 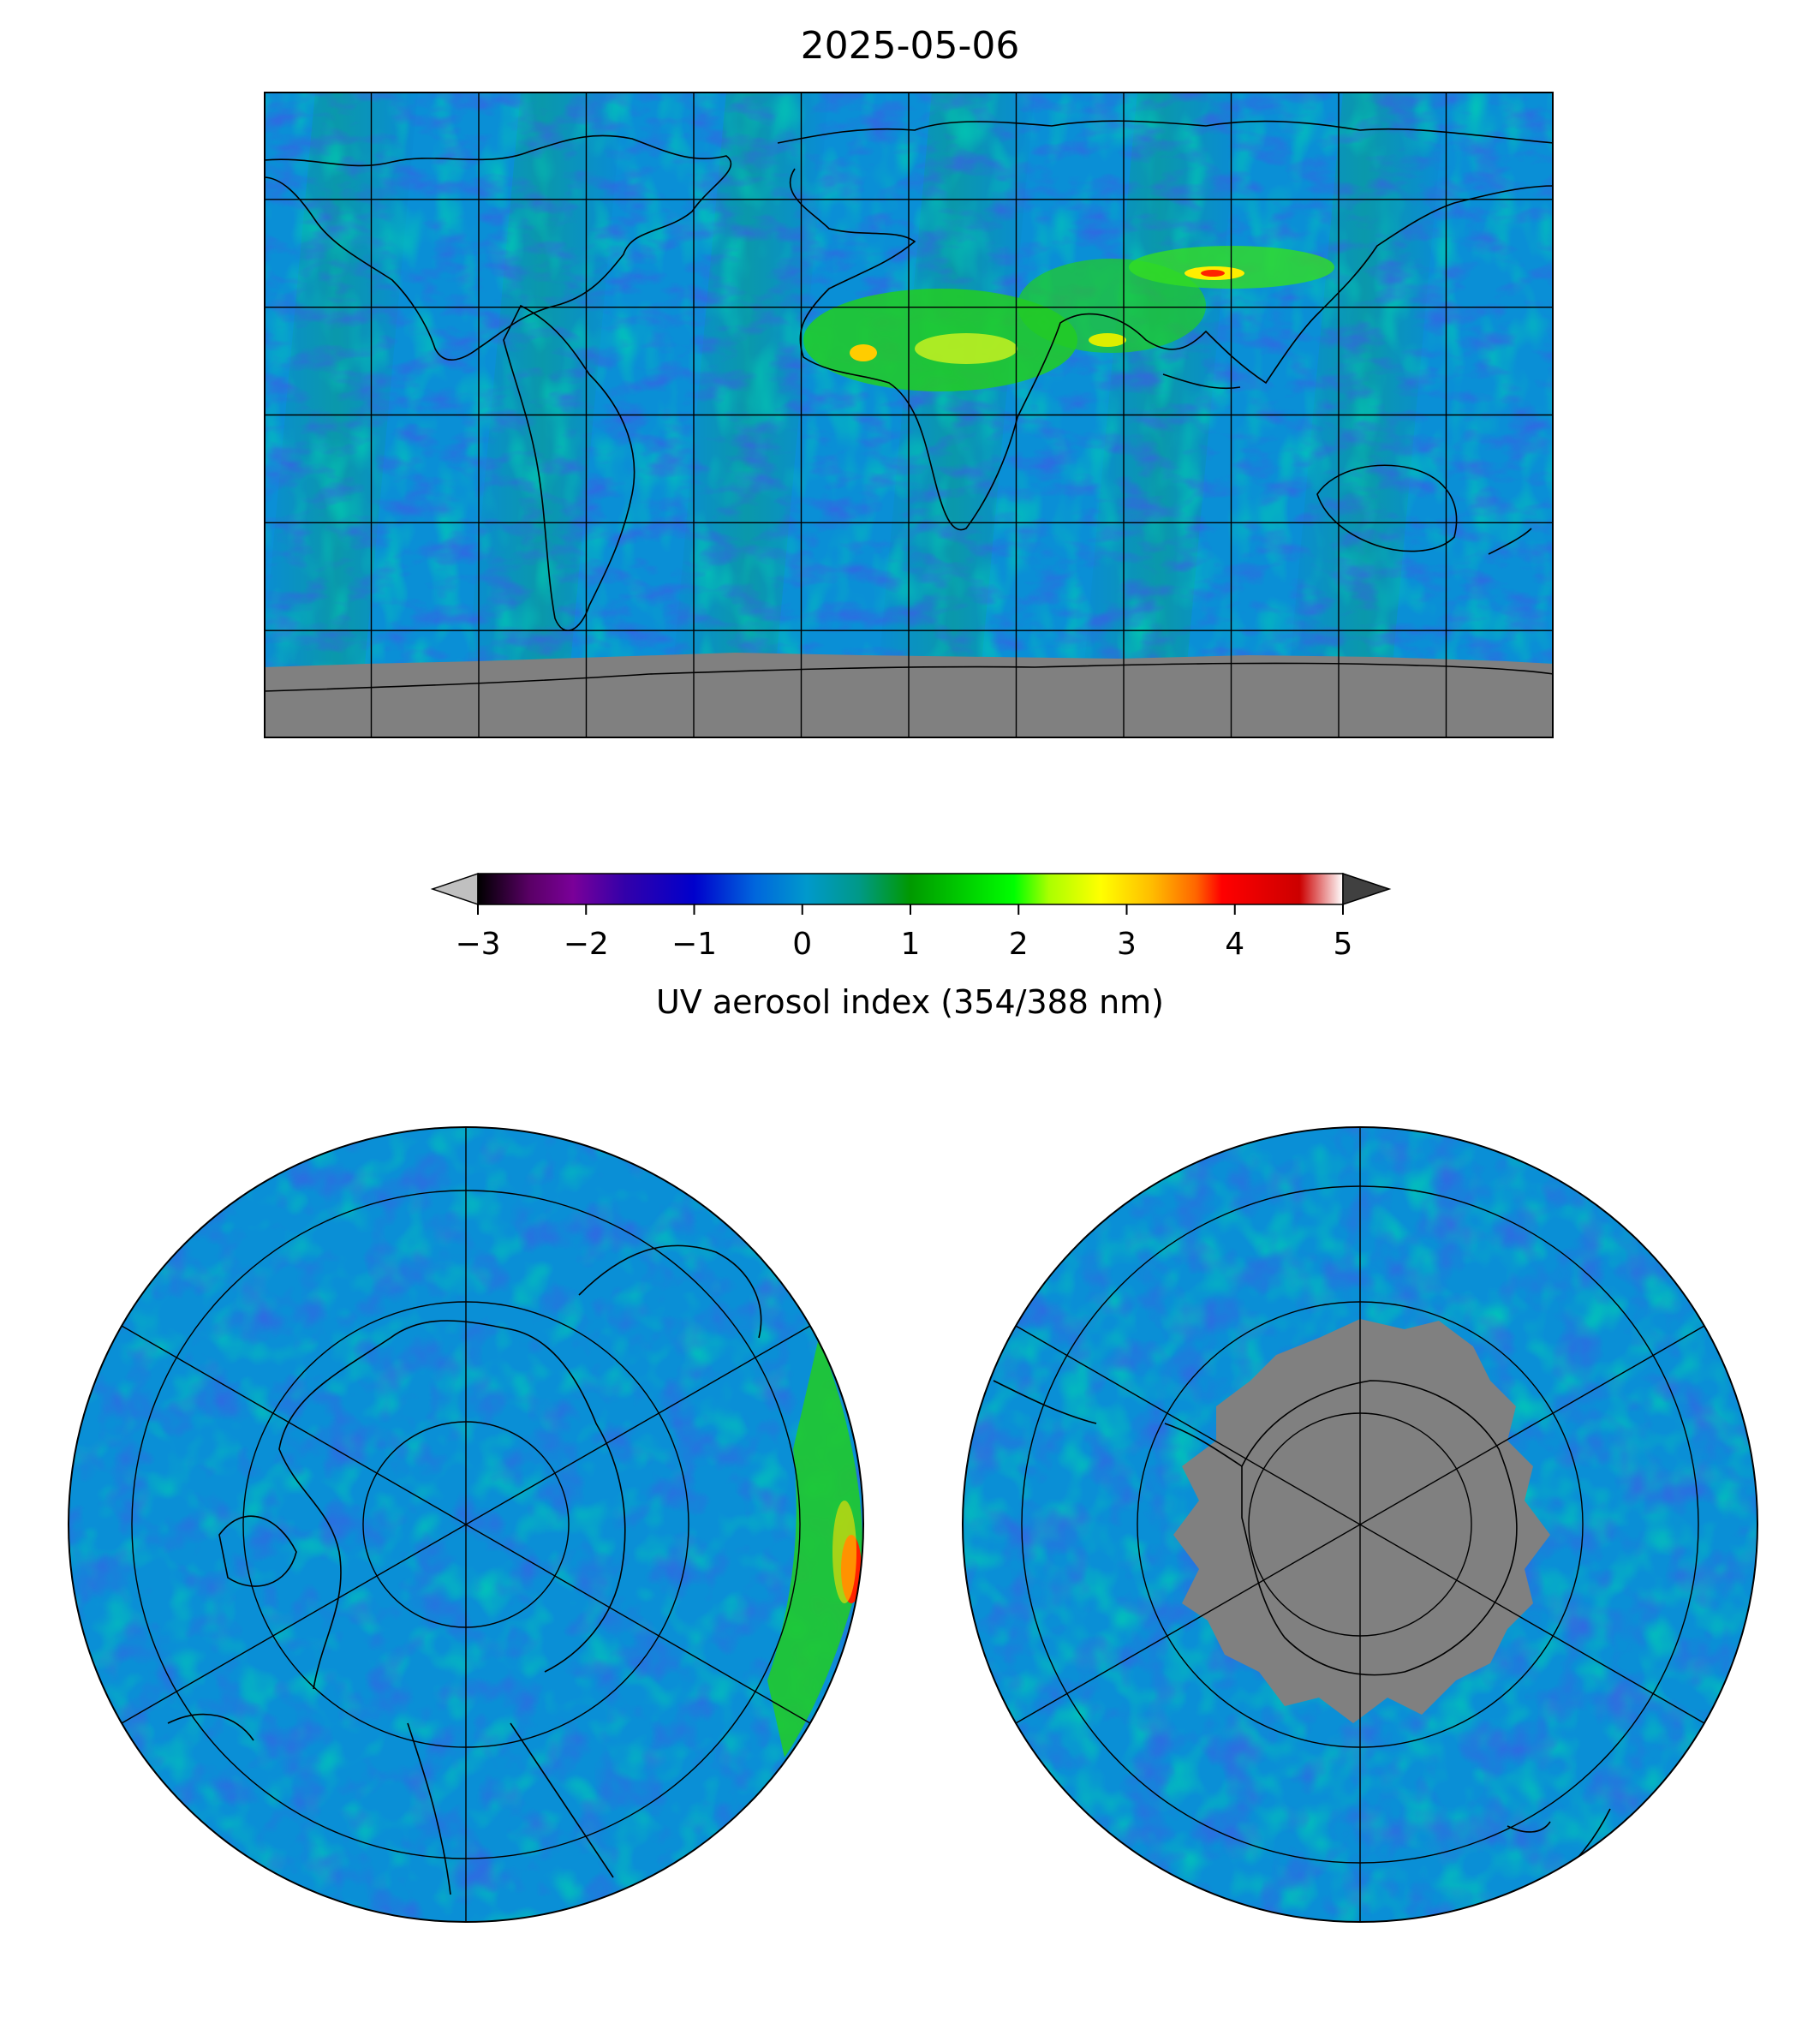 What do you see at coordinates (1019, 944) in the screenshot?
I see `colorbar-tick-label: 2` at bounding box center [1019, 944].